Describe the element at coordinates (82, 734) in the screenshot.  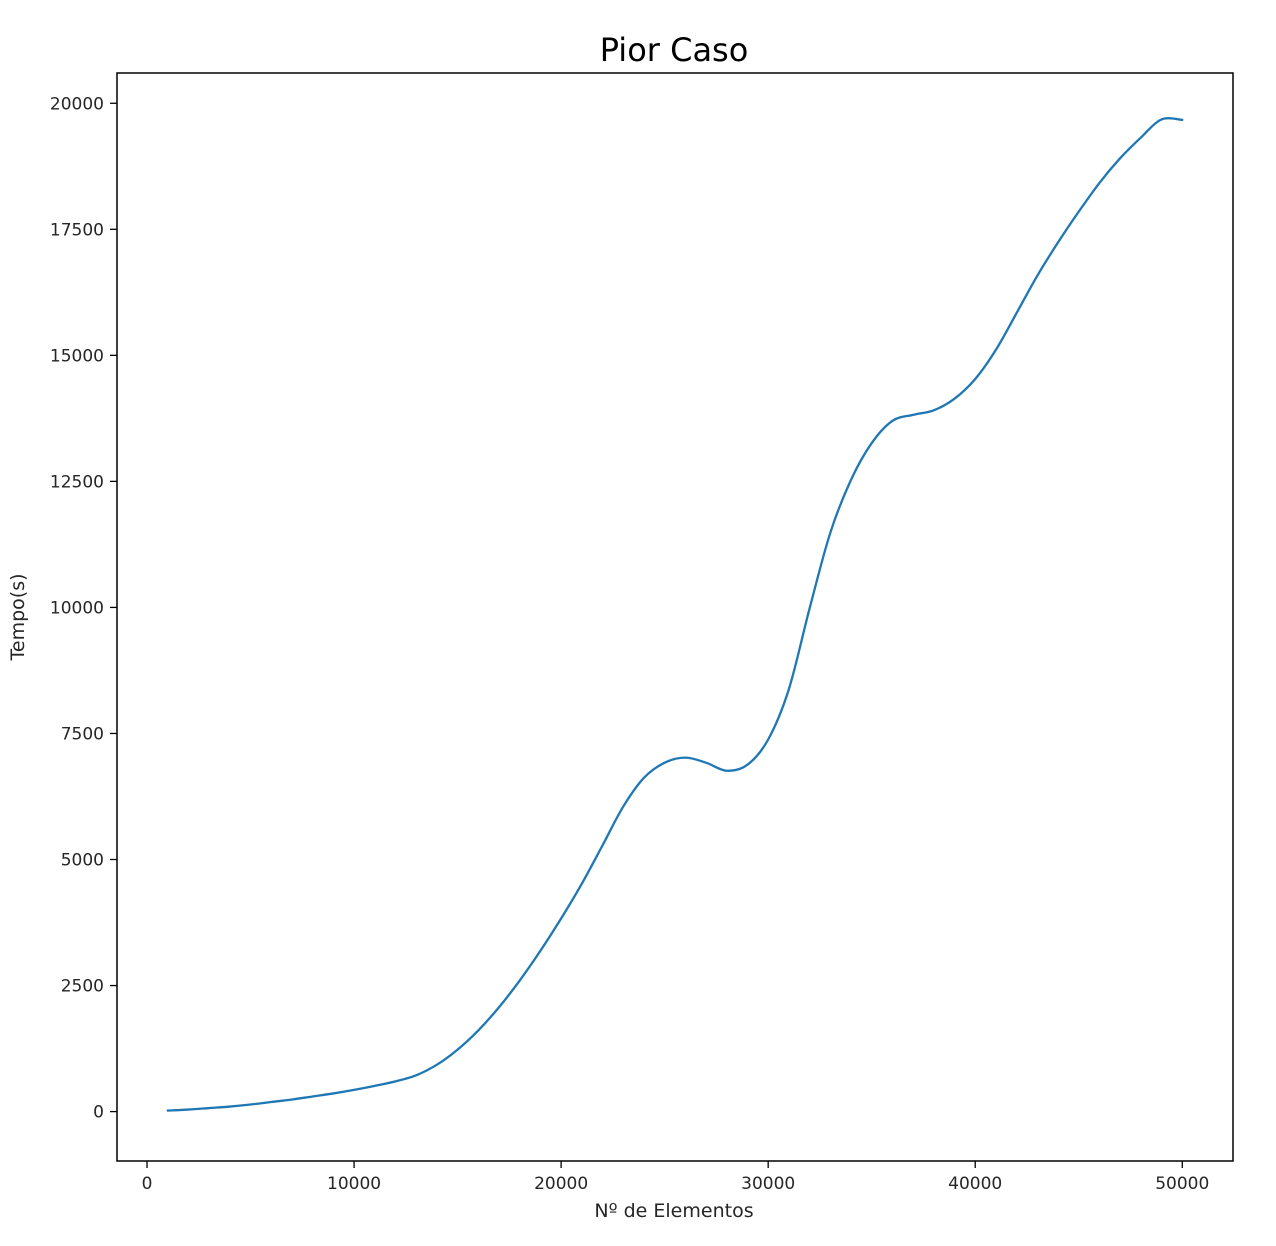
I see `y-tick-label: 7500` at that location.